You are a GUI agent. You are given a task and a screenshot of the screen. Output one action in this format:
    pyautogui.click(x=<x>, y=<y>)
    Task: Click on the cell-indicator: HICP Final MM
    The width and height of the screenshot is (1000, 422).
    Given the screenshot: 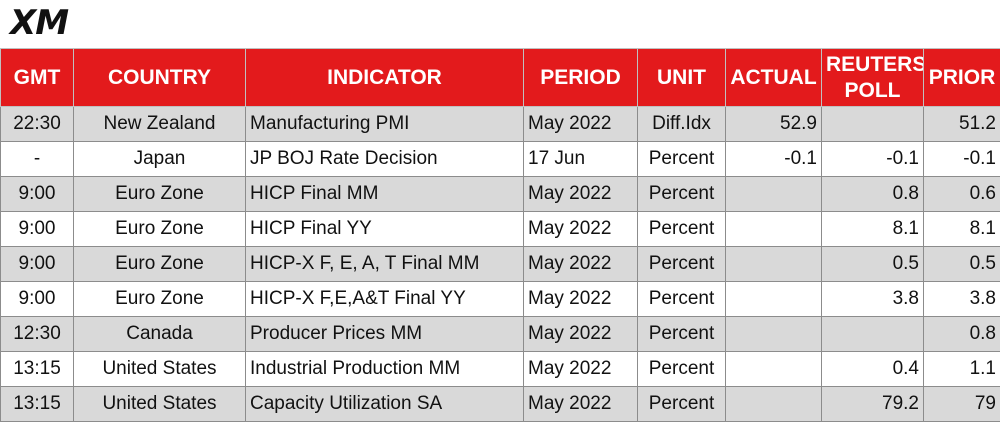 What is the action you would take?
    pyautogui.click(x=385, y=194)
    